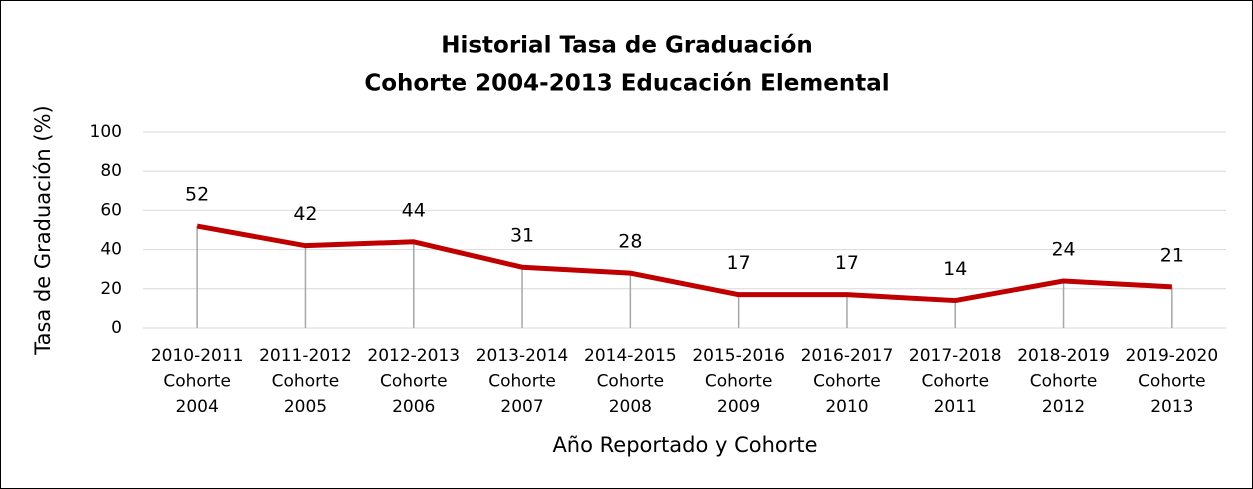 Image resolution: width=1253 pixels, height=489 pixels. What do you see at coordinates (111, 171) in the screenshot?
I see `y-tick-label: 80` at bounding box center [111, 171].